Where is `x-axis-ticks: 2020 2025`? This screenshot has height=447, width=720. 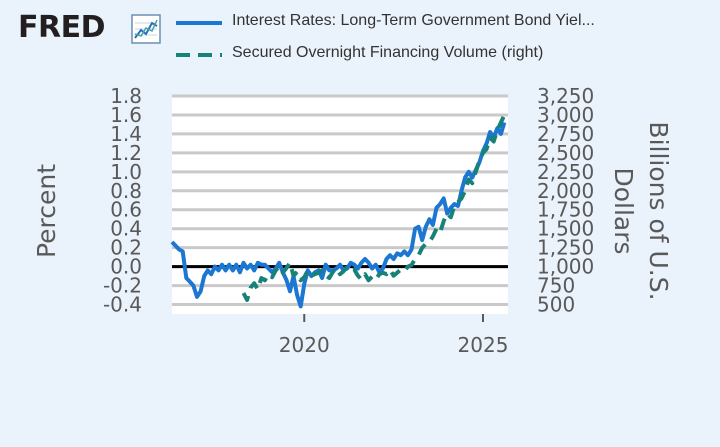
x-axis-ticks: 2020 2025 is located at coordinates (394, 335).